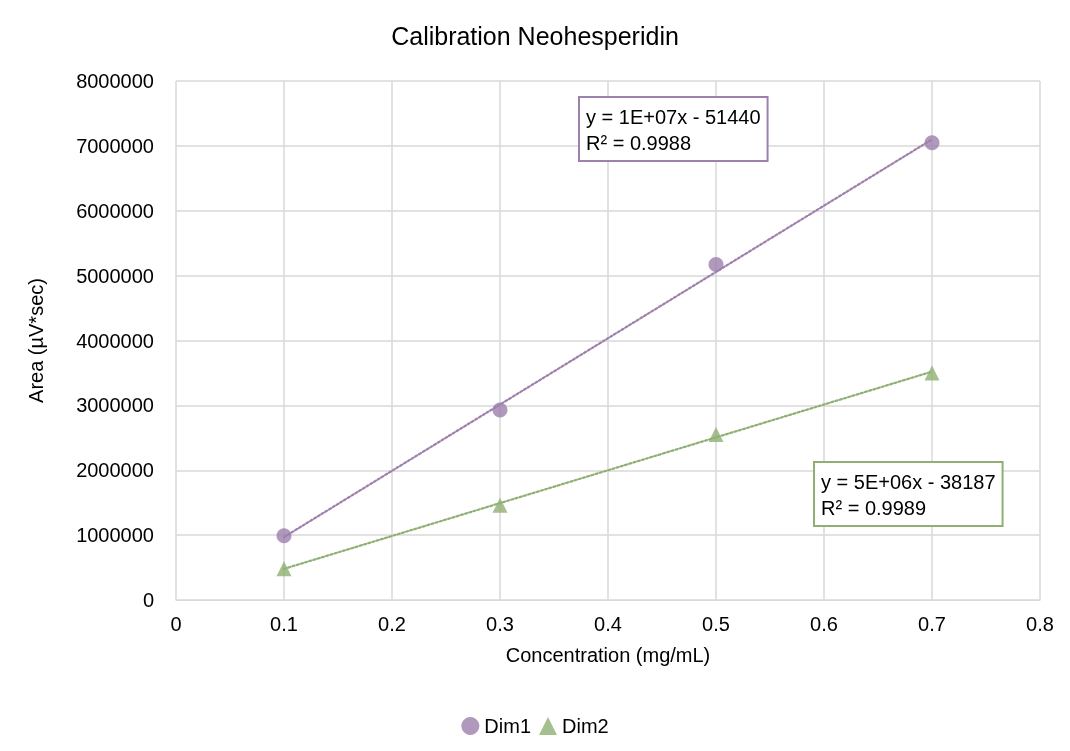  What do you see at coordinates (535, 35) in the screenshot?
I see `chart-title: Calibration Neohesperidin` at bounding box center [535, 35].